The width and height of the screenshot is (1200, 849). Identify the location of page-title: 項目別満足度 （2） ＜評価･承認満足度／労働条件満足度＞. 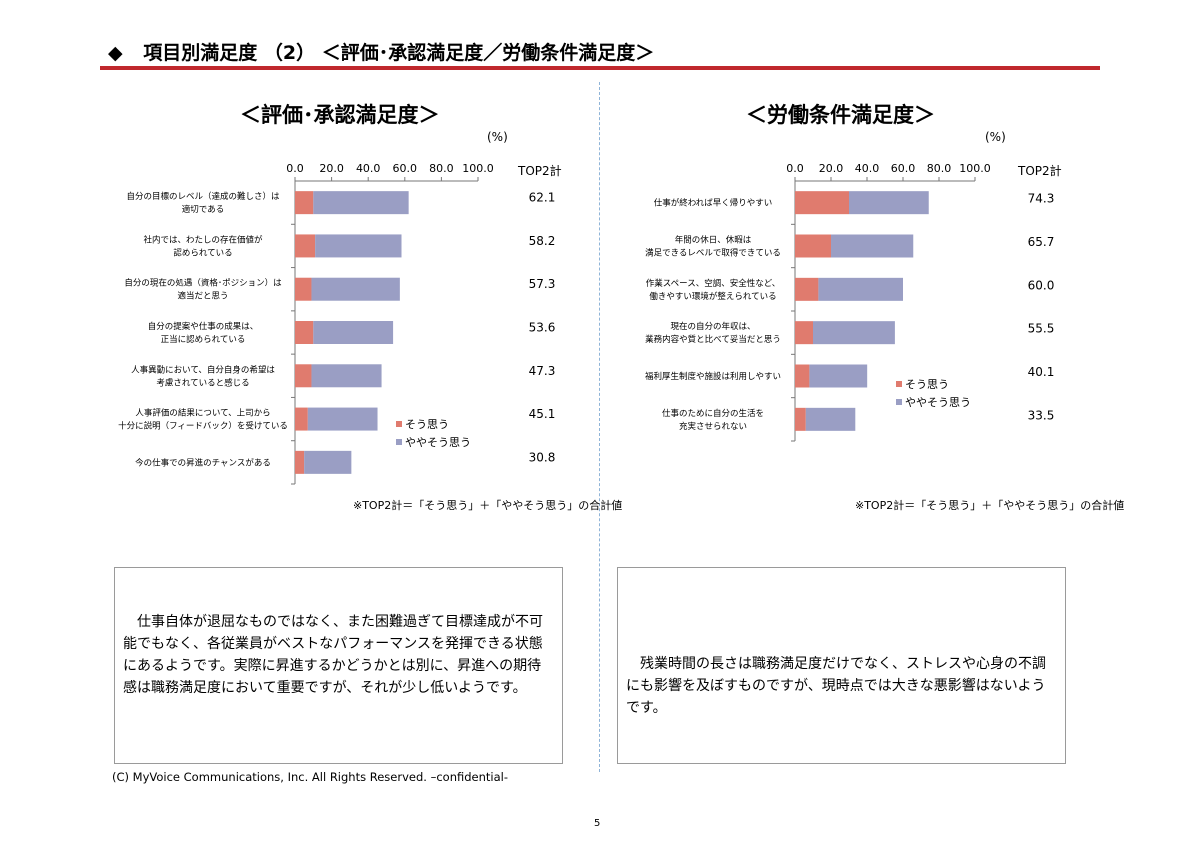
(399, 53).